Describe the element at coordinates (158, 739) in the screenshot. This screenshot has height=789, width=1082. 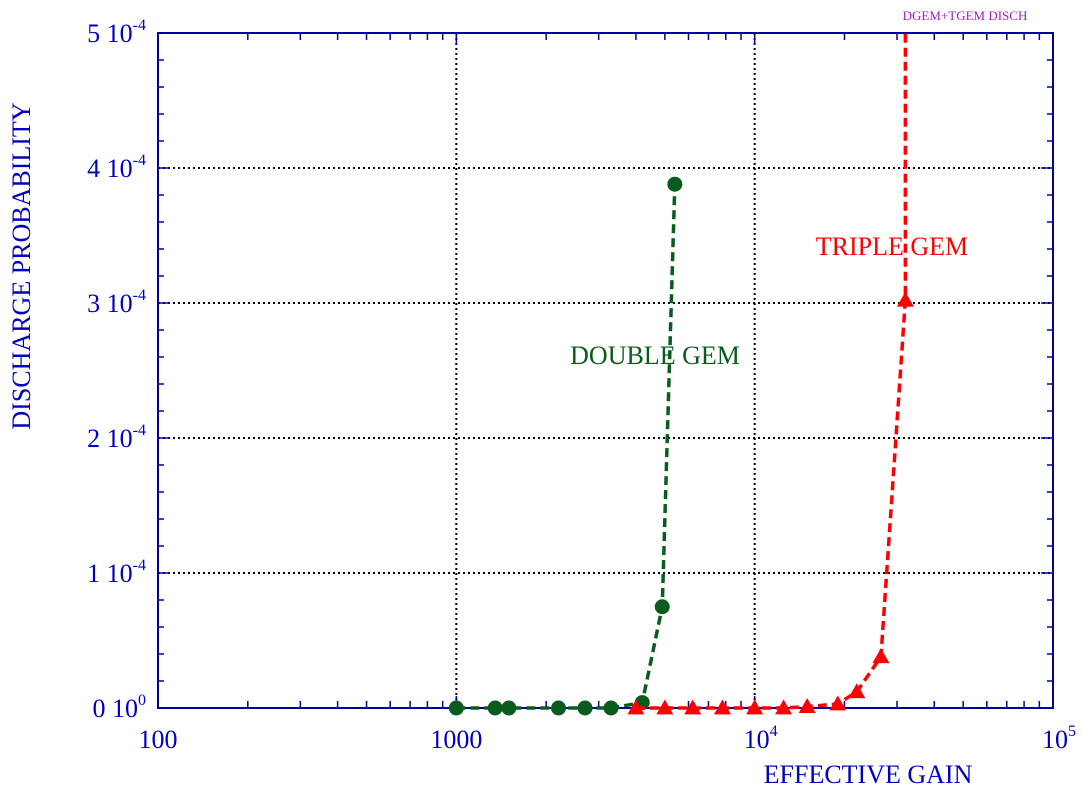
I see `x-tick-label: 100` at that location.